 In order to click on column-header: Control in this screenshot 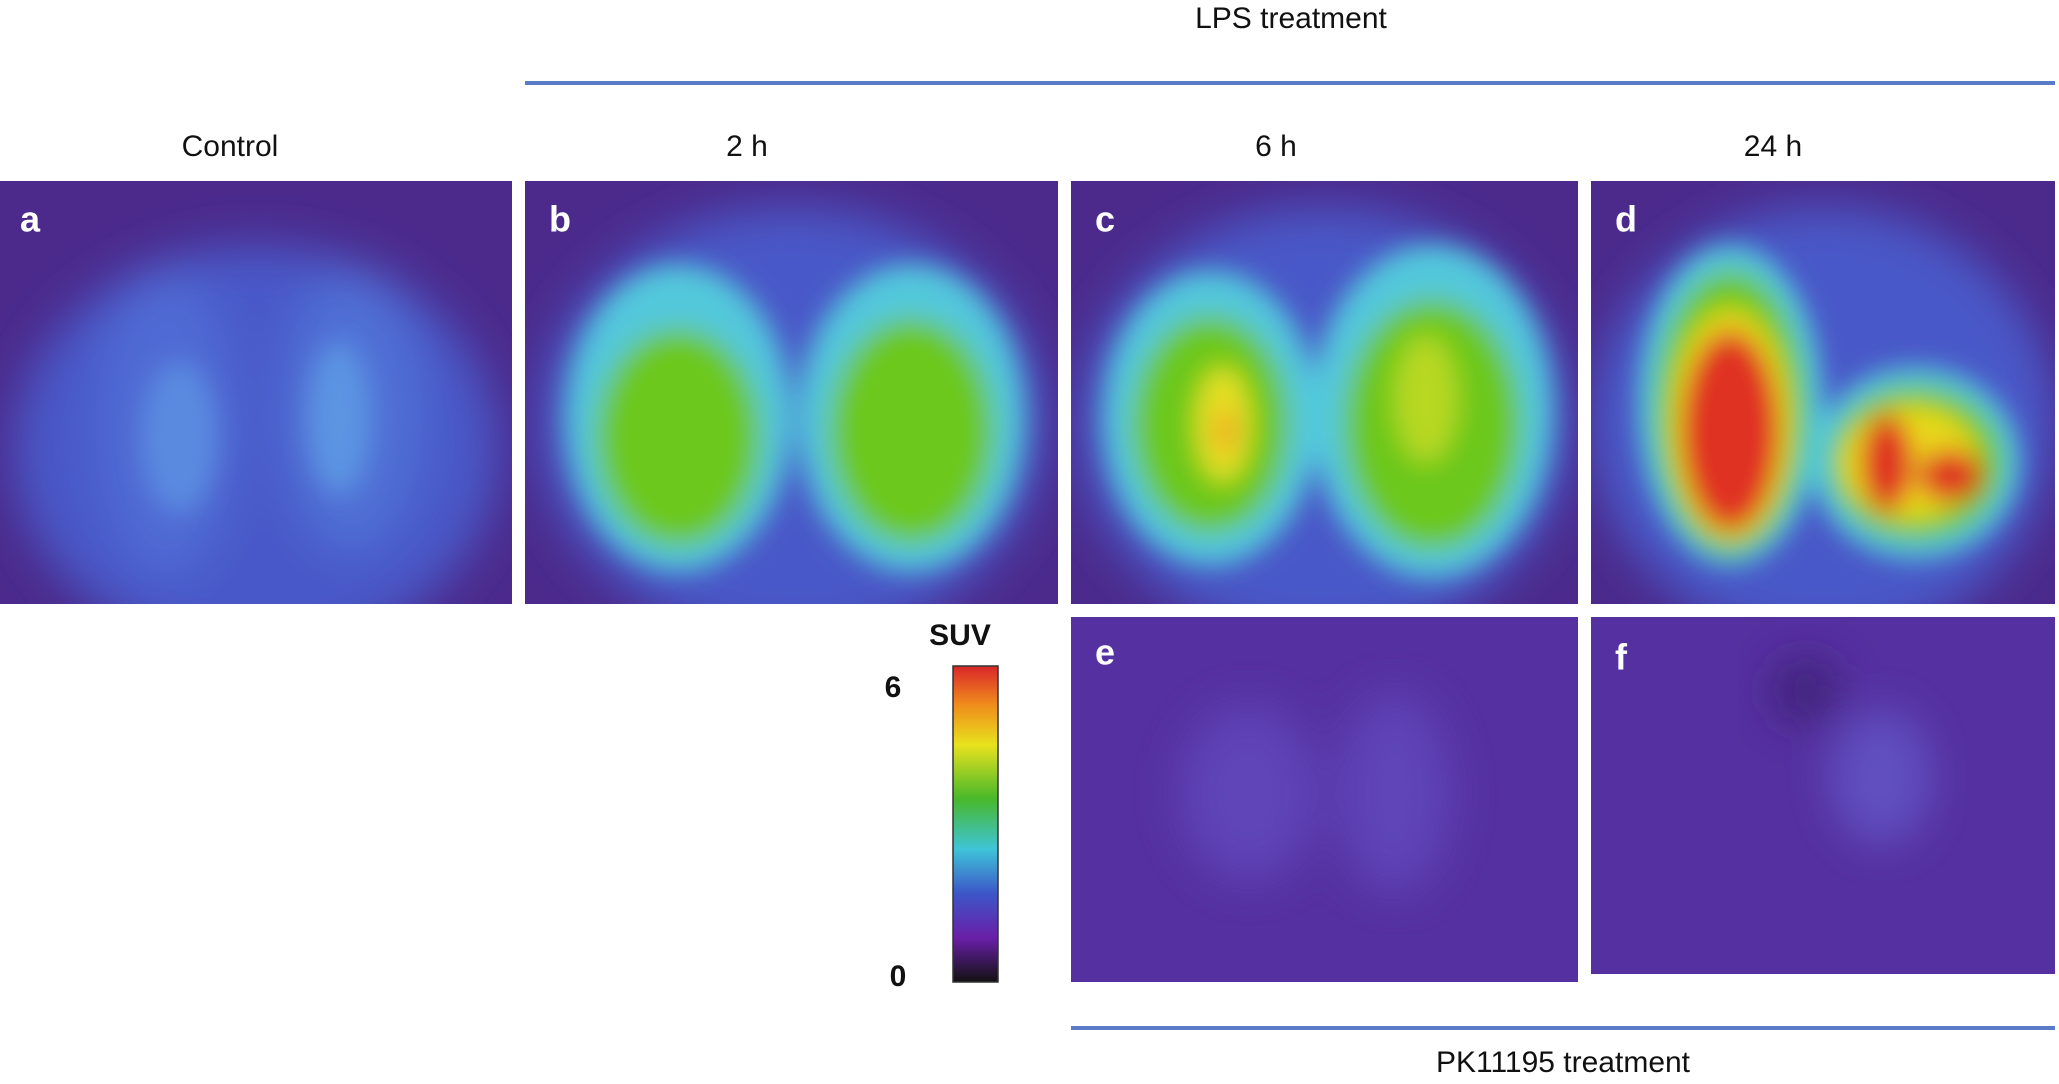, I will do `click(230, 146)`.